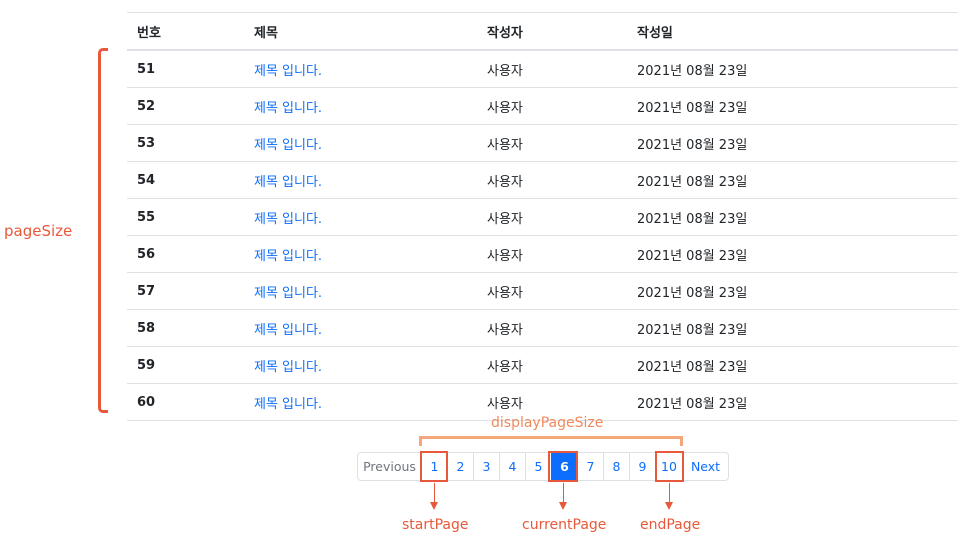 The width and height of the screenshot is (971, 543). I want to click on start-page-label: startPage, so click(435, 525).